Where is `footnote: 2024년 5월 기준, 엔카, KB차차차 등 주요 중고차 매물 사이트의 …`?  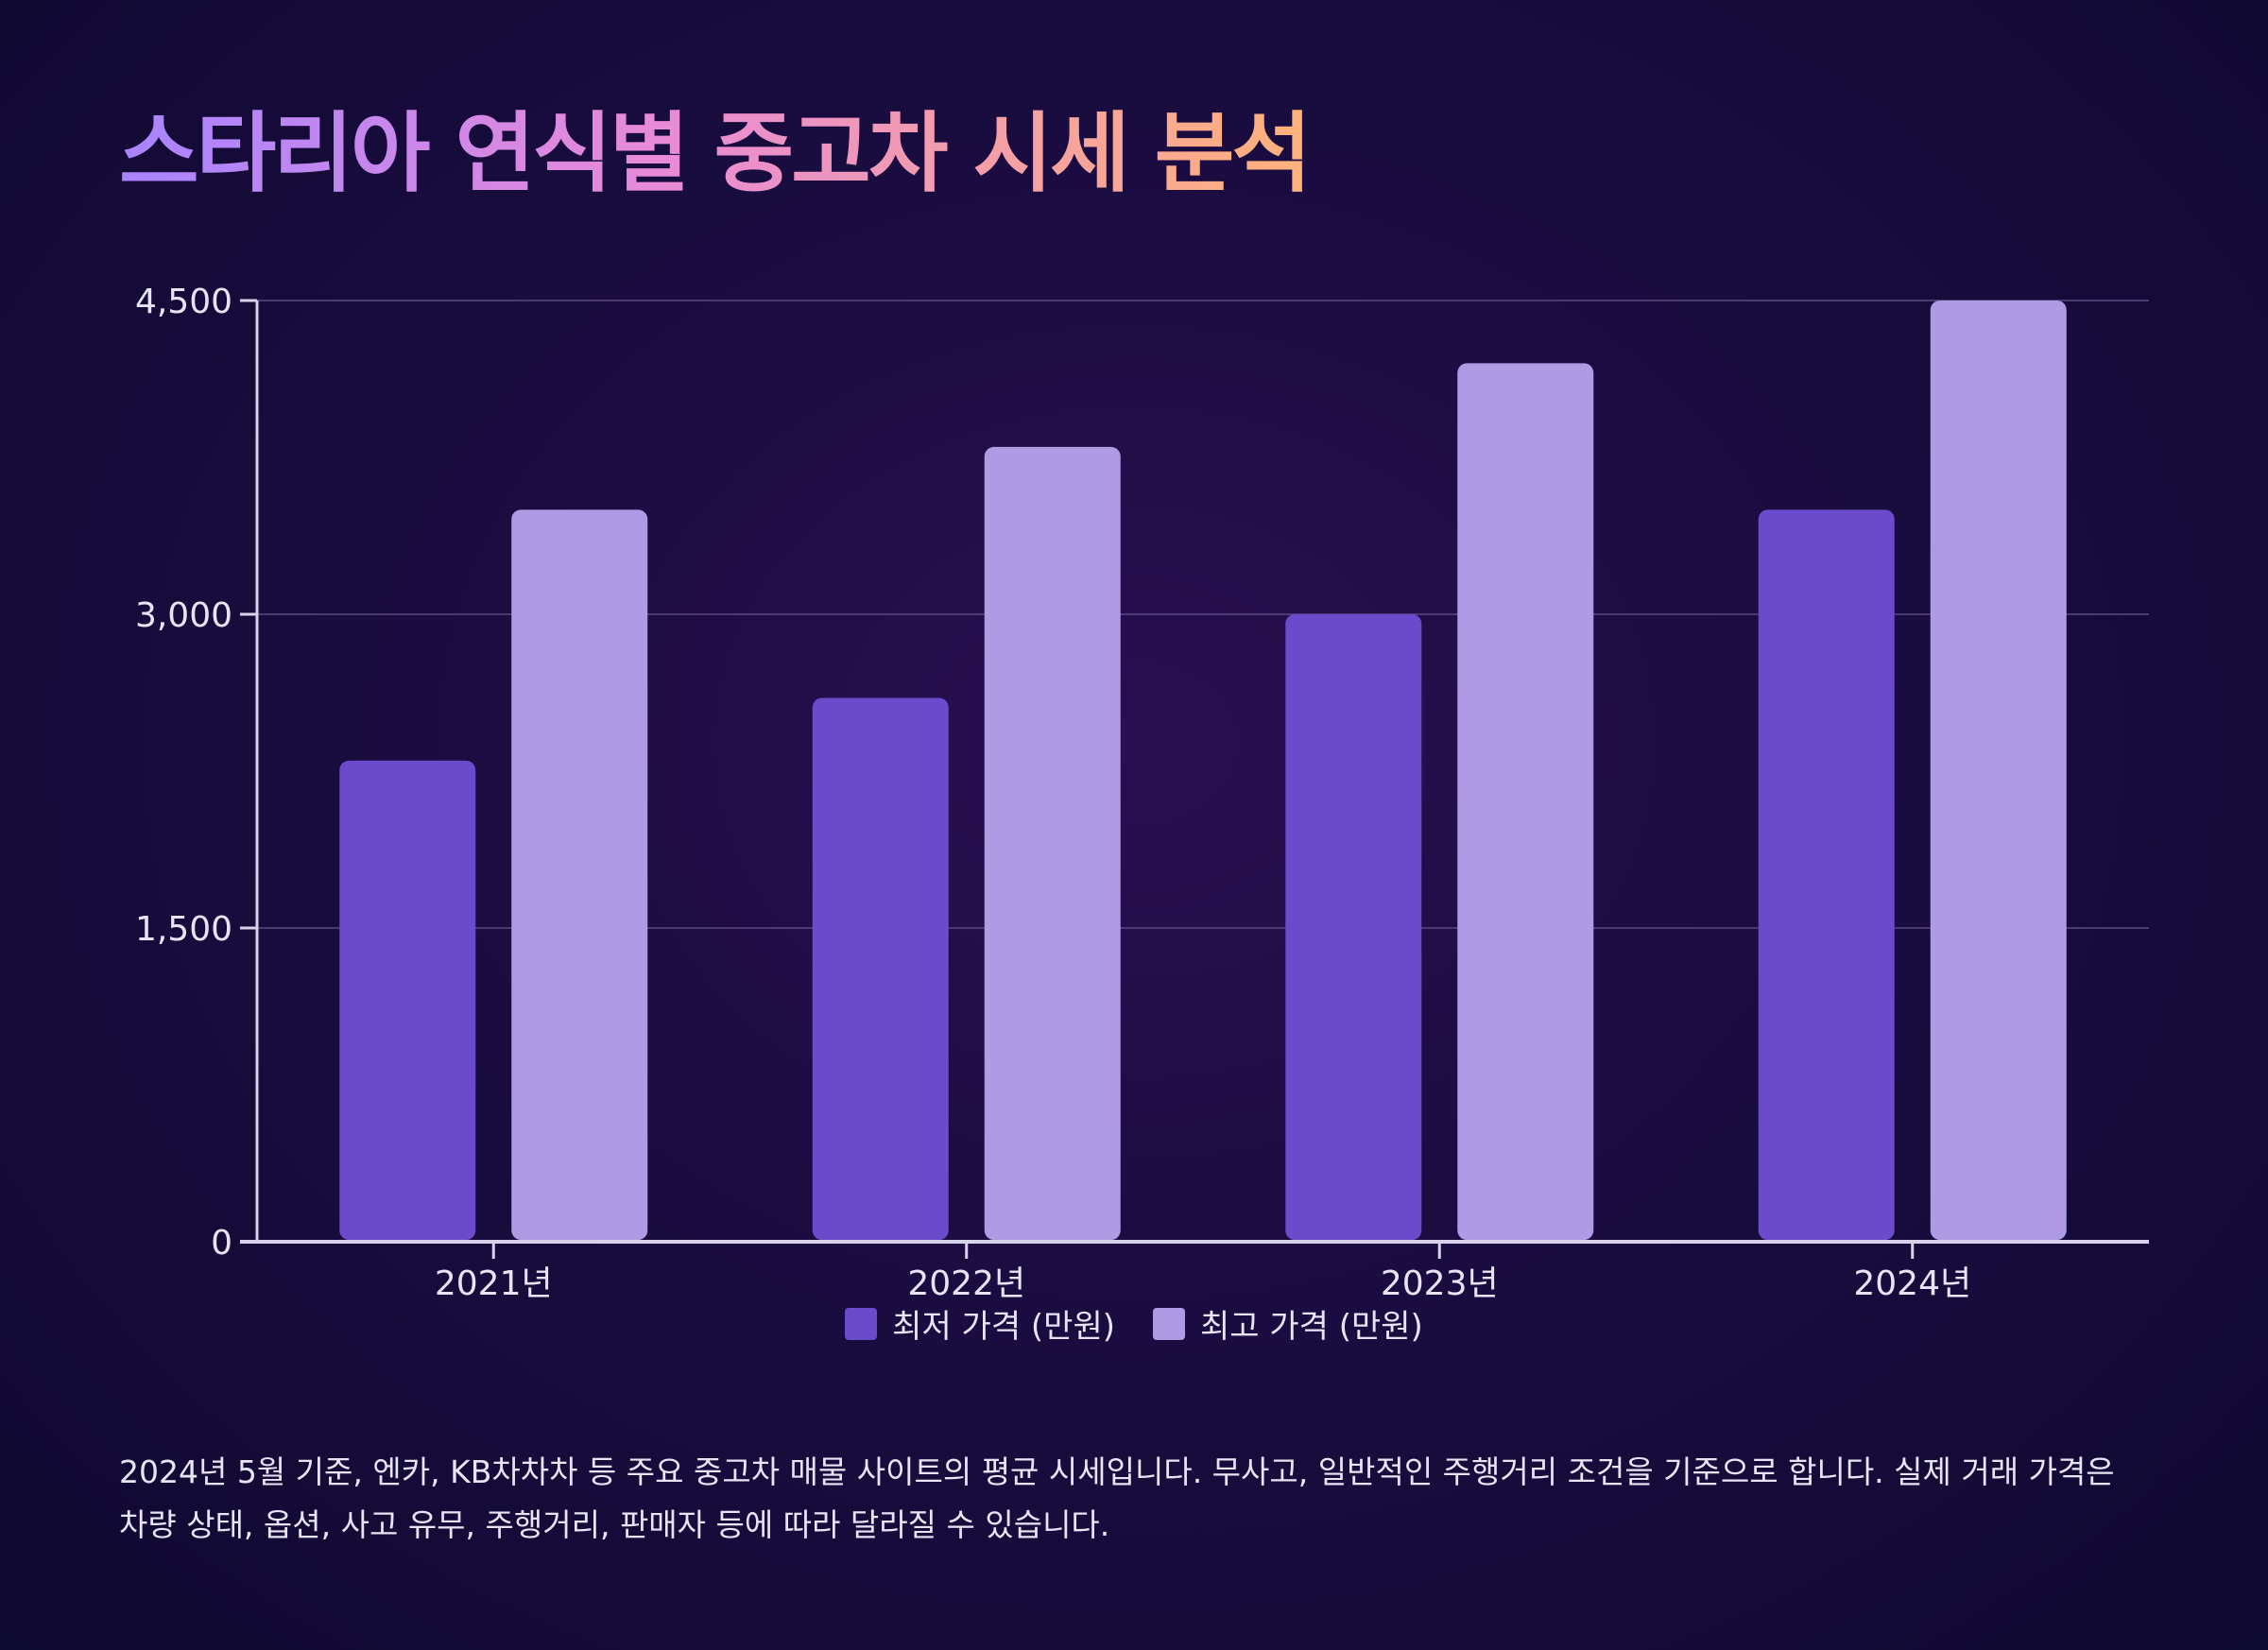
footnote: 2024년 5월 기준, 엔카, KB차차차 등 주요 중고차 매물 사이트의 … is located at coordinates (1117, 1498).